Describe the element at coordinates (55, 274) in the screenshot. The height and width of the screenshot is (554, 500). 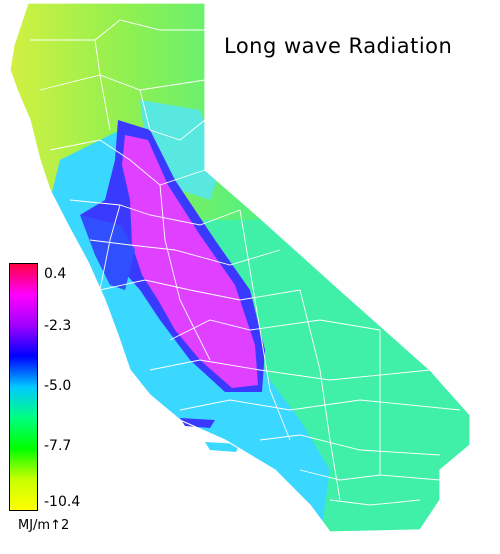
I see `legend-tick-label: 0.4` at that location.